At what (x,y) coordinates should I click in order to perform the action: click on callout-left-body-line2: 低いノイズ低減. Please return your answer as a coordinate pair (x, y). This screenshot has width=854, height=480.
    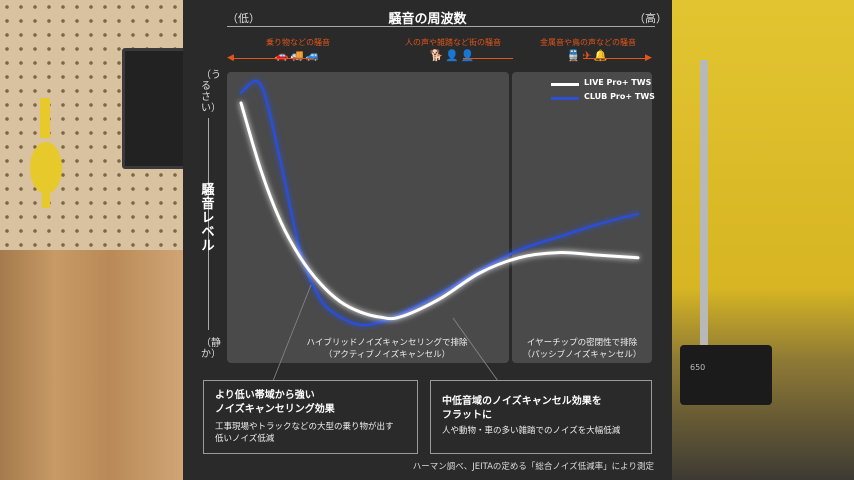
    Looking at the image, I should click on (245, 439).